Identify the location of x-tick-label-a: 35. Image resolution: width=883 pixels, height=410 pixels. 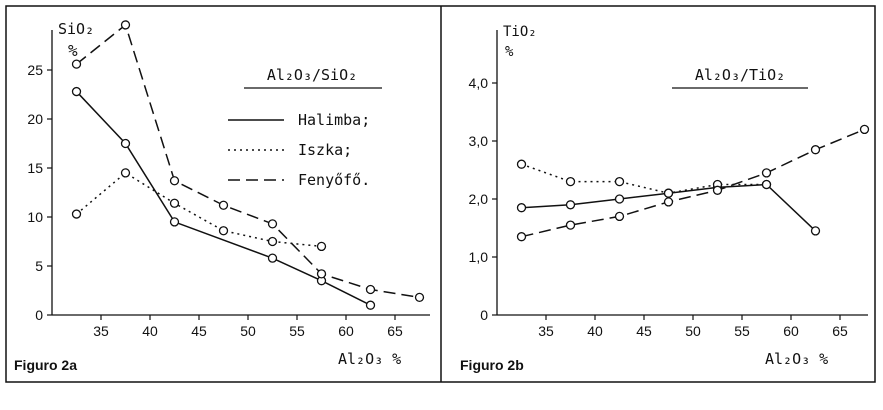
(101, 331).